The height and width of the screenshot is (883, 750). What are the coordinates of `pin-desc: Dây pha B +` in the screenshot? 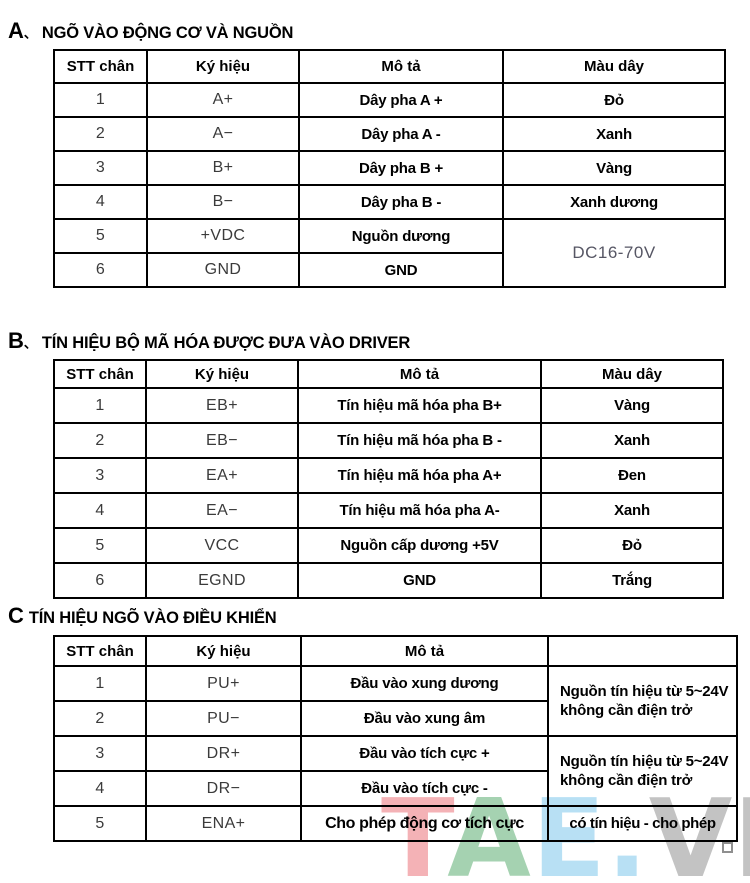 It's located at (401, 168).